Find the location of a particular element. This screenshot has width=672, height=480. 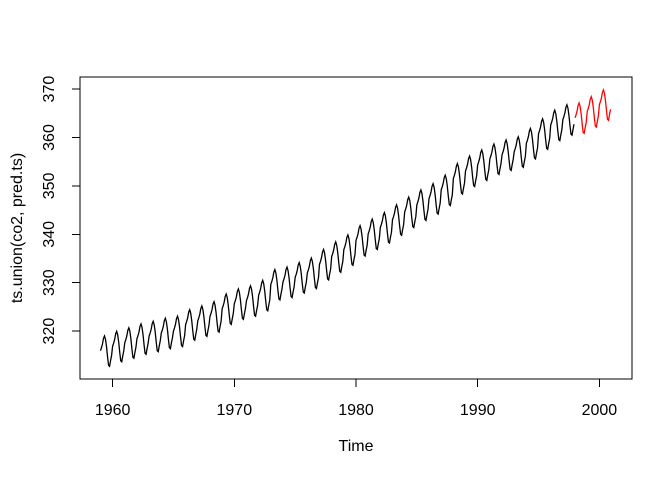

y-tick-label: 350 is located at coordinates (49, 185).